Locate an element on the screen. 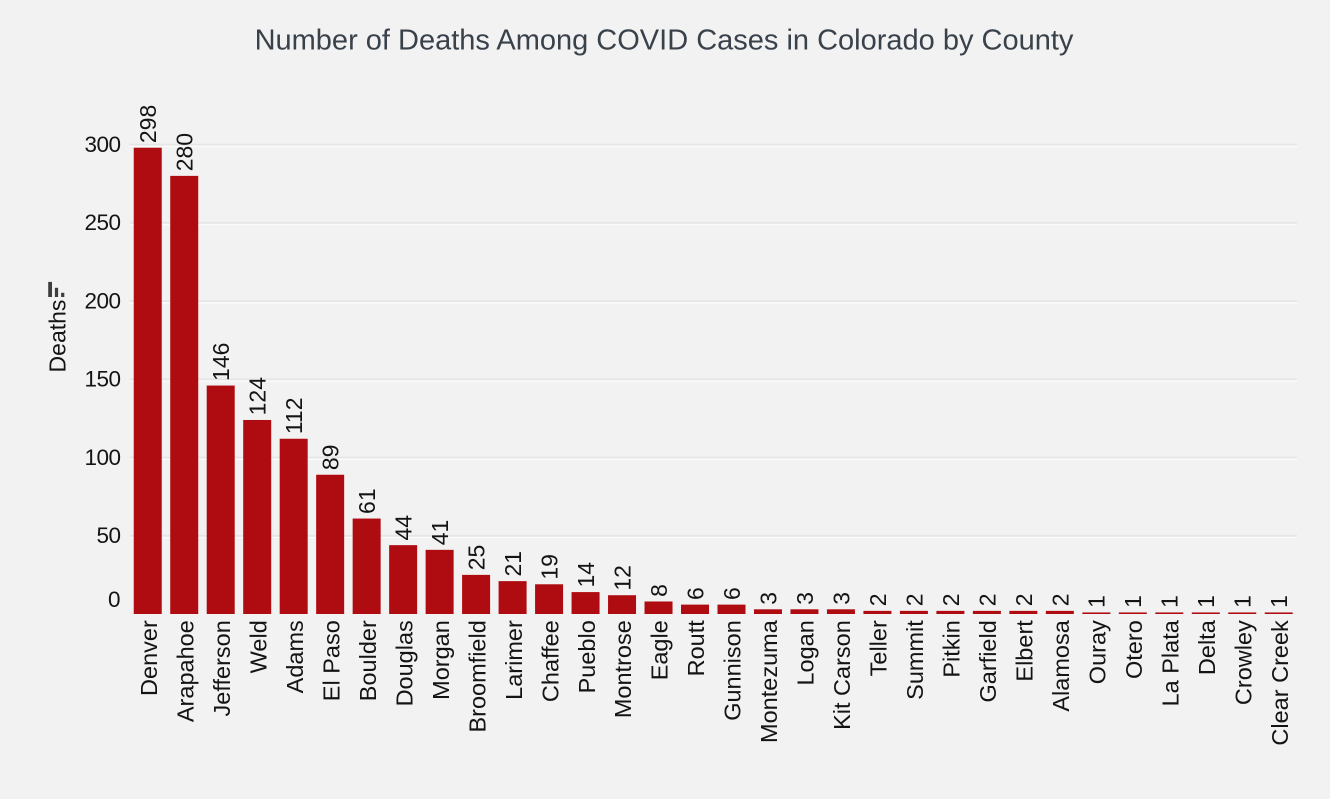  svg-text: 250 is located at coordinates (102, 222).